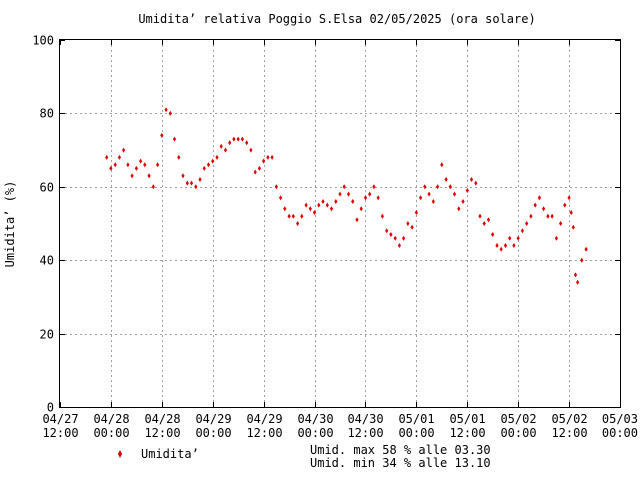 This screenshot has height=480, width=640. What do you see at coordinates (467, 419) in the screenshot?
I see `x-tick-date-label: 05/01` at bounding box center [467, 419].